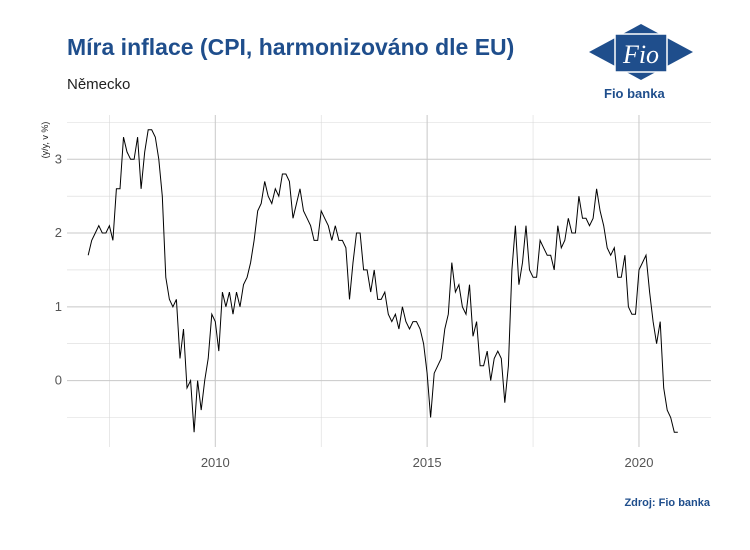 This screenshot has width=750, height=550. What do you see at coordinates (58, 269) in the screenshot?
I see `y-axis-ticks: 0 1 2 3` at bounding box center [58, 269].